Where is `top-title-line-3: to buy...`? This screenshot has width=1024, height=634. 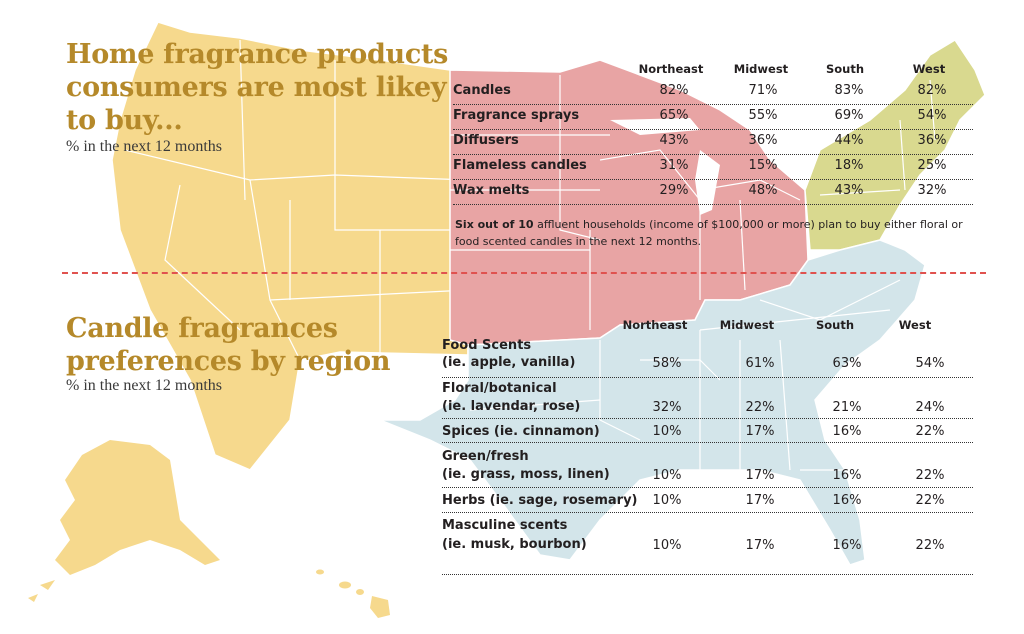 top-title-line-3: to buy... is located at coordinates (124, 120).